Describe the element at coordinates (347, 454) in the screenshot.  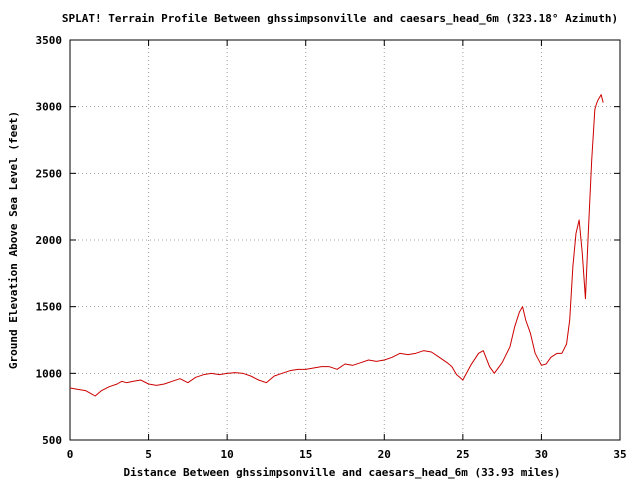
I see `x-tick-labels: 0 5 10 15 20 25 30 35` at that location.